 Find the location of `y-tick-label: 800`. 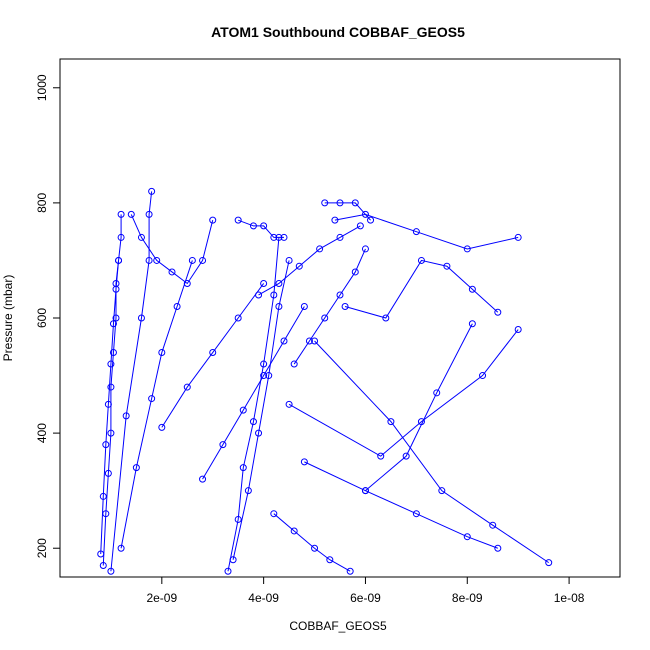

y-tick-label: 800 is located at coordinates (42, 203).